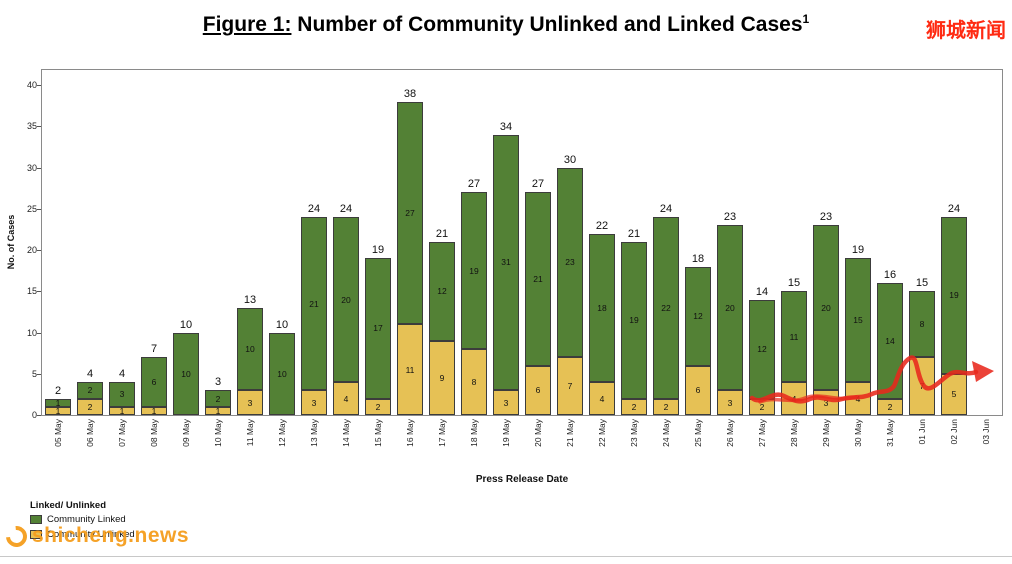 The height and width of the screenshot is (564, 1012). I want to click on x-tick-label: 25 May, so click(697, 433).